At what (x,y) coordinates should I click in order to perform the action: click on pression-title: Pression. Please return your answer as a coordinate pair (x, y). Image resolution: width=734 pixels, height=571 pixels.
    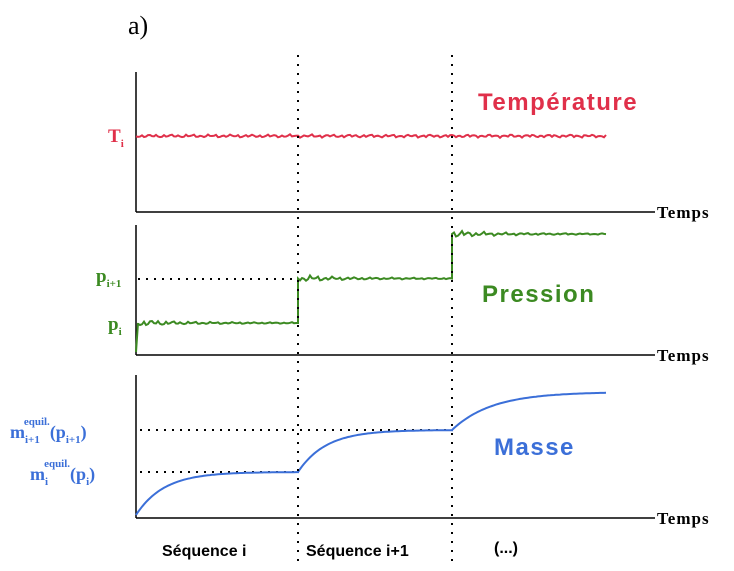
    Looking at the image, I should click on (538, 294).